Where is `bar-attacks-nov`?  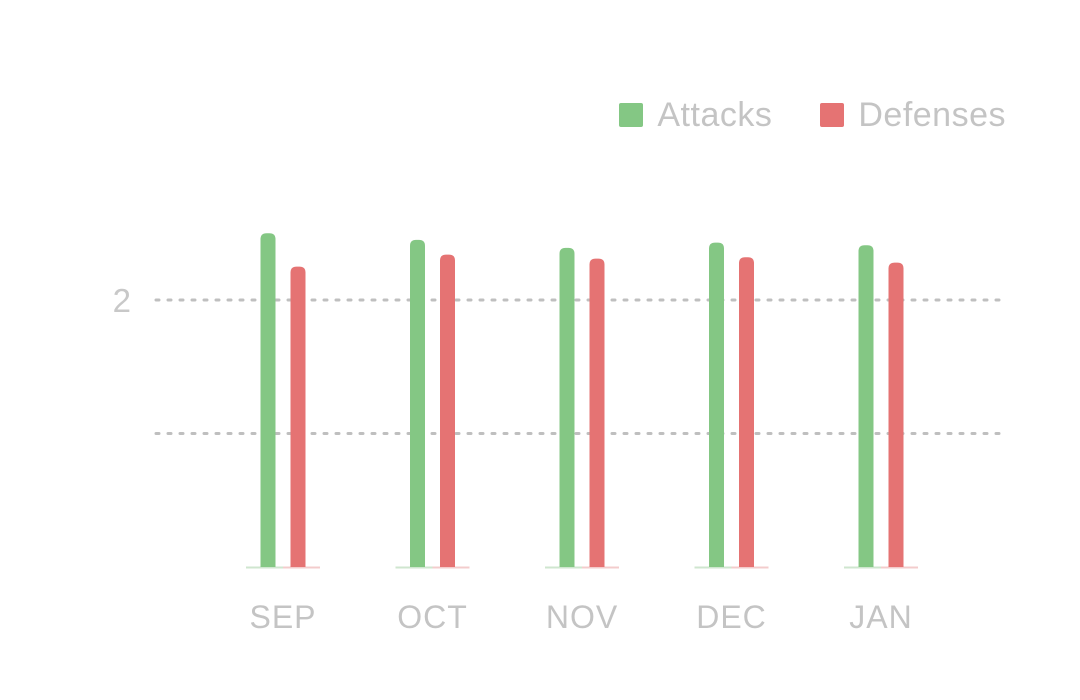 bar-attacks-nov is located at coordinates (567, 407).